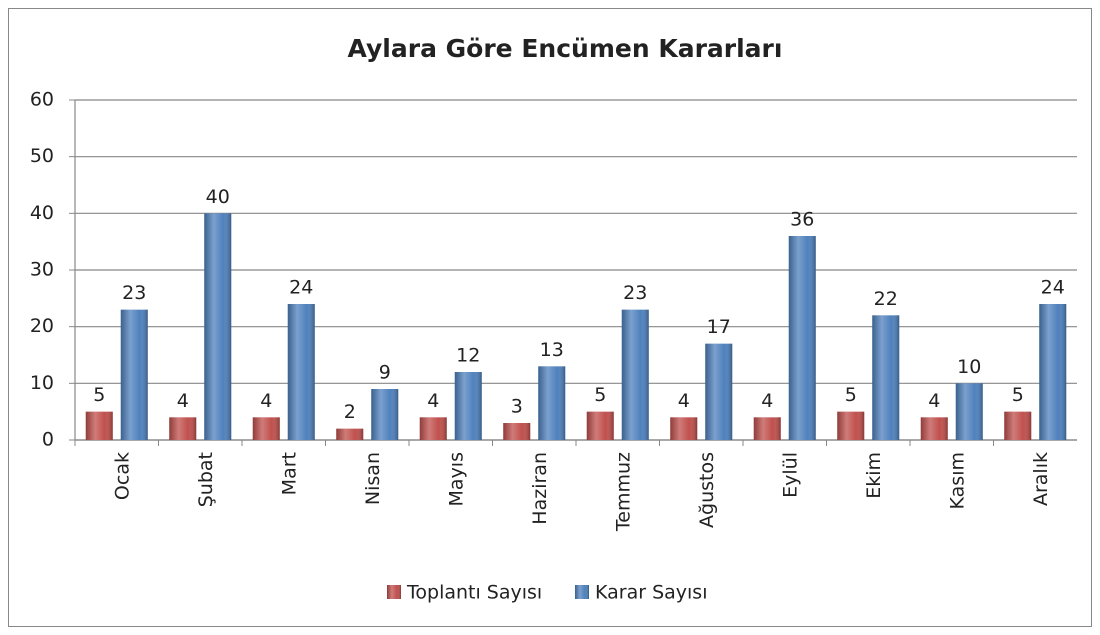  Describe the element at coordinates (802, 220) in the screenshot. I see `value-label: 36` at that location.